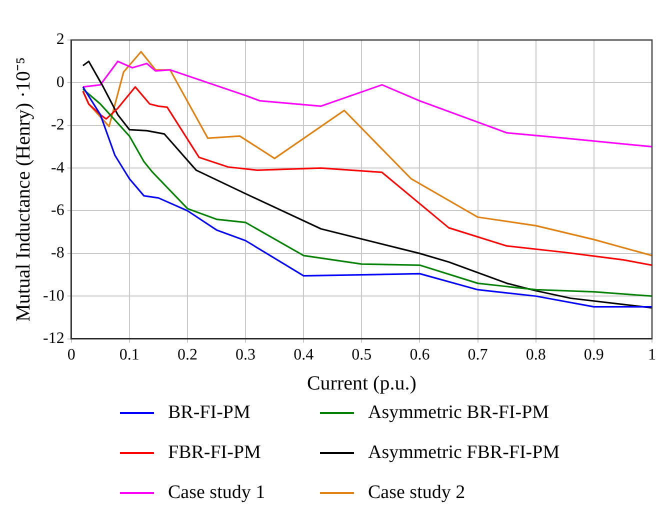 Image resolution: width=659 pixels, height=518 pixels. What do you see at coordinates (187, 355) in the screenshot?
I see `x-tick-label: 0.2` at bounding box center [187, 355].